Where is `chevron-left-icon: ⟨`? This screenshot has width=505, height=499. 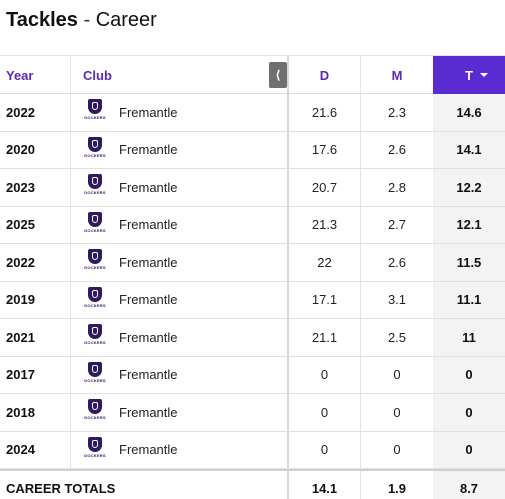
chevron-left-icon: ⟨ is located at coordinates (278, 75).